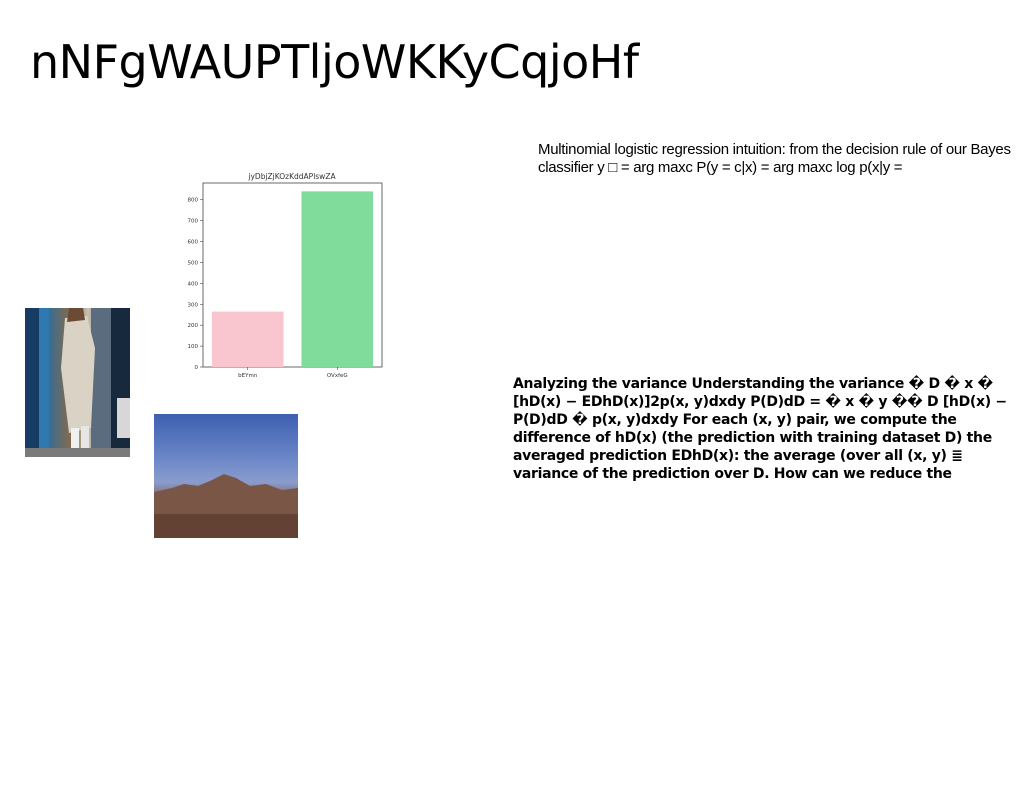  Describe the element at coordinates (334, 62) in the screenshot. I see `page-title: nNFgWAUPTljoWKKyCqjoHf` at that location.